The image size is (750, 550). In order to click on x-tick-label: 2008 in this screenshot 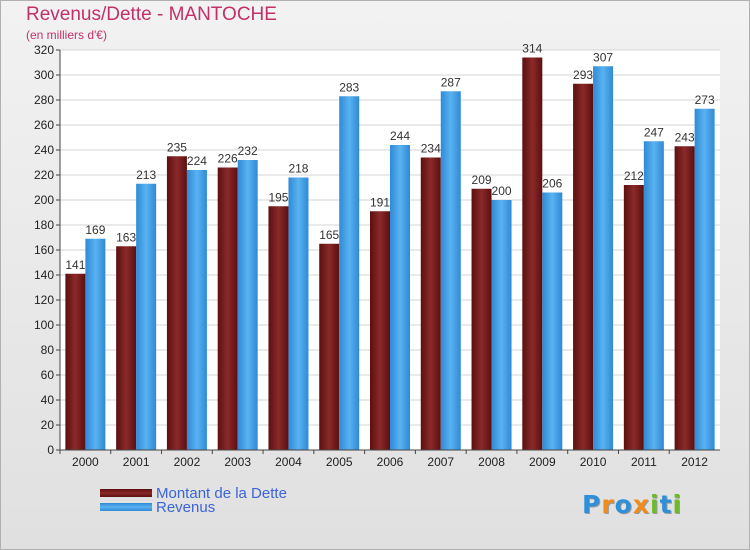, I will do `click(491, 462)`.